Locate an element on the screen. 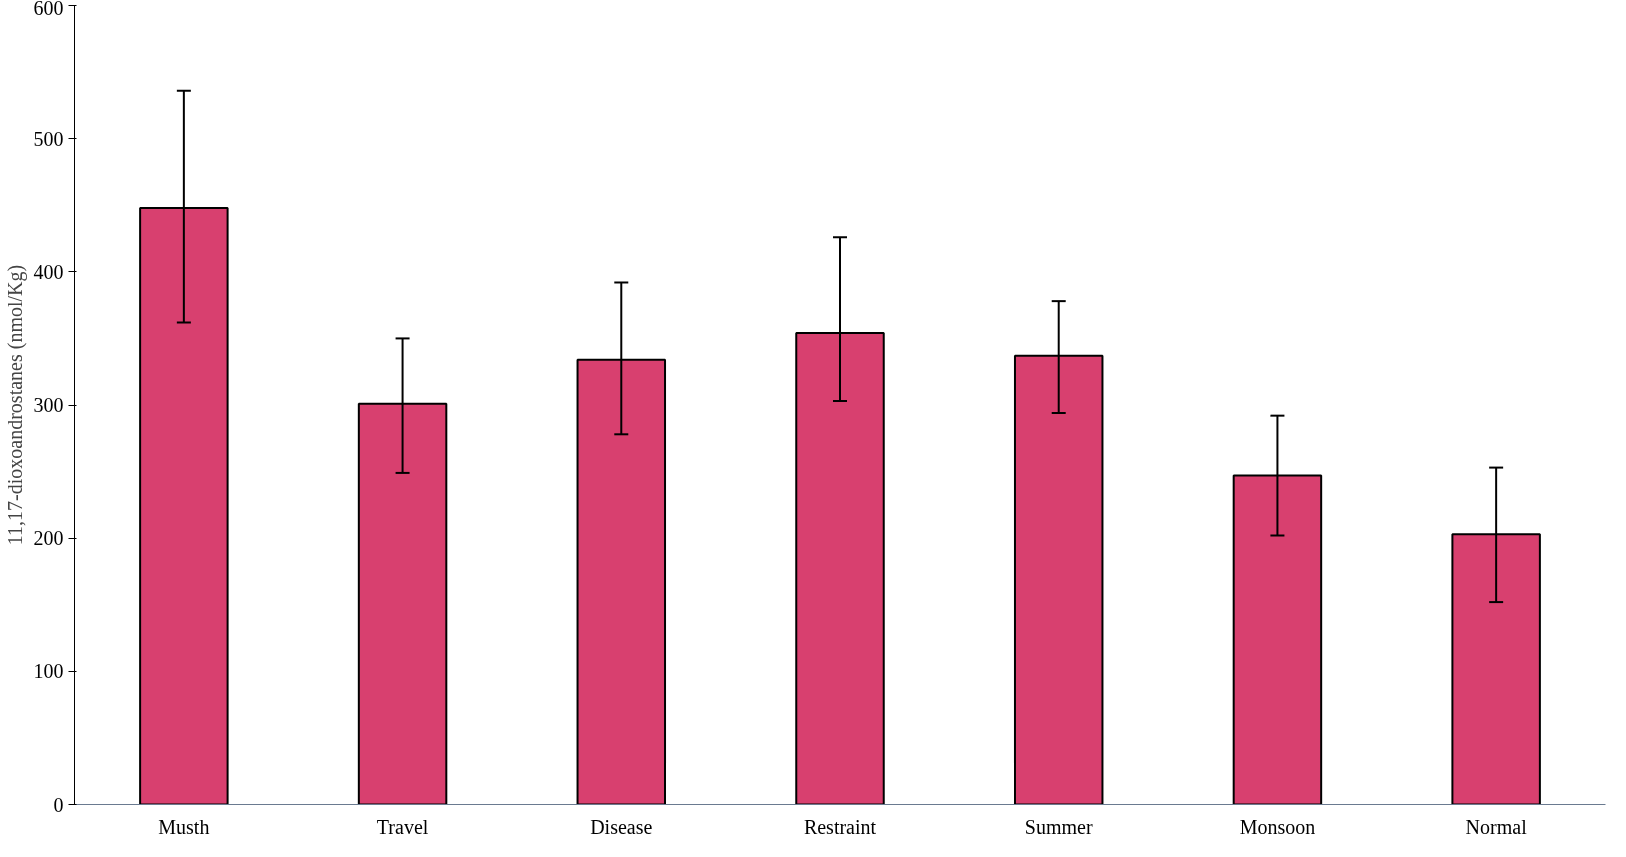  y-tick-label: 500 is located at coordinates (48, 138).